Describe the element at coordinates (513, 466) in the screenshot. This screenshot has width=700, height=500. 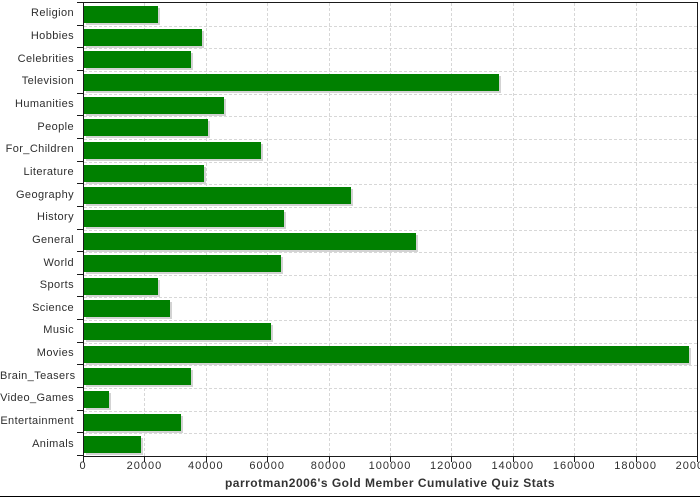
I see `x-axis-tick-label: 140000` at that location.